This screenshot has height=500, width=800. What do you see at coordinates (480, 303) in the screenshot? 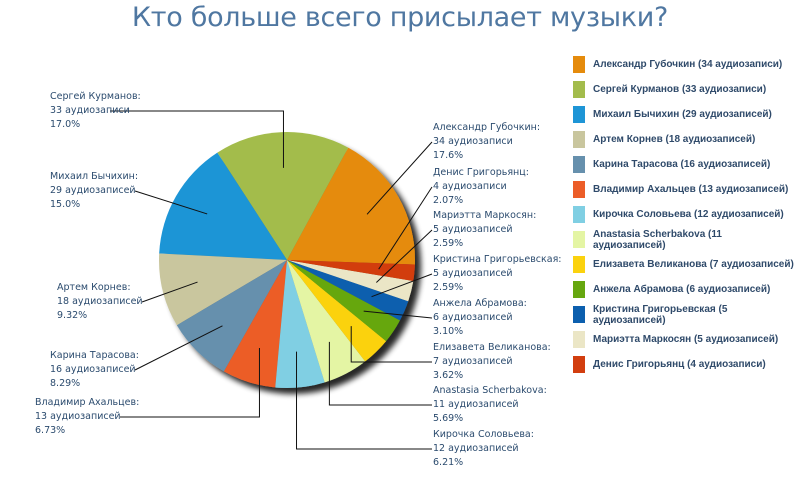
I see `slice-label-name: Анжела Абрамова:` at bounding box center [480, 303].